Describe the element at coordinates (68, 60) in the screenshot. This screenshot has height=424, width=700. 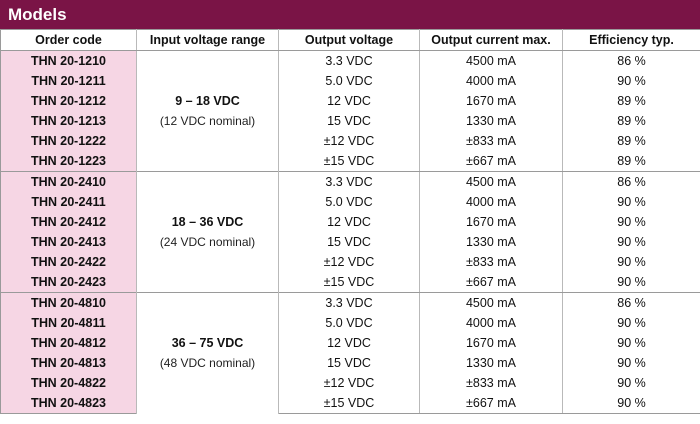
I see `order-code-cell: THN 20-1210` at that location.